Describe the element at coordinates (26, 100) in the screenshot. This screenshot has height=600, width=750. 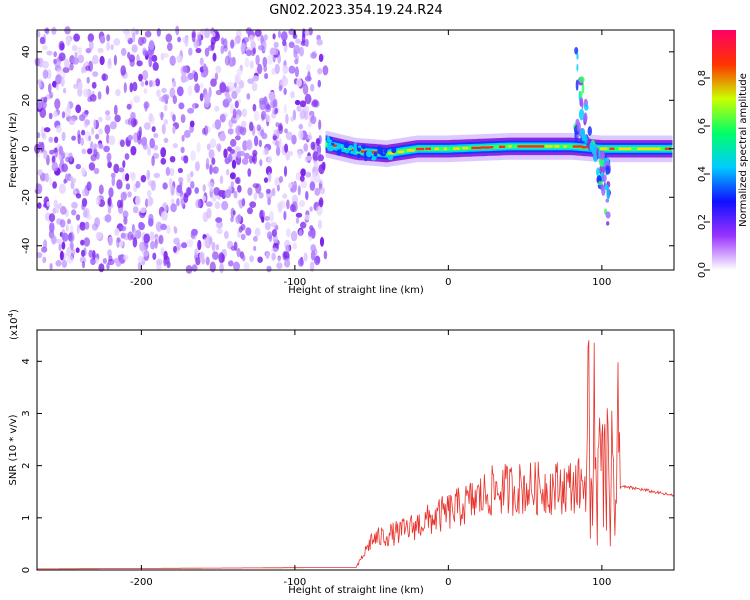
I see `y-tick-label: 20` at that location.